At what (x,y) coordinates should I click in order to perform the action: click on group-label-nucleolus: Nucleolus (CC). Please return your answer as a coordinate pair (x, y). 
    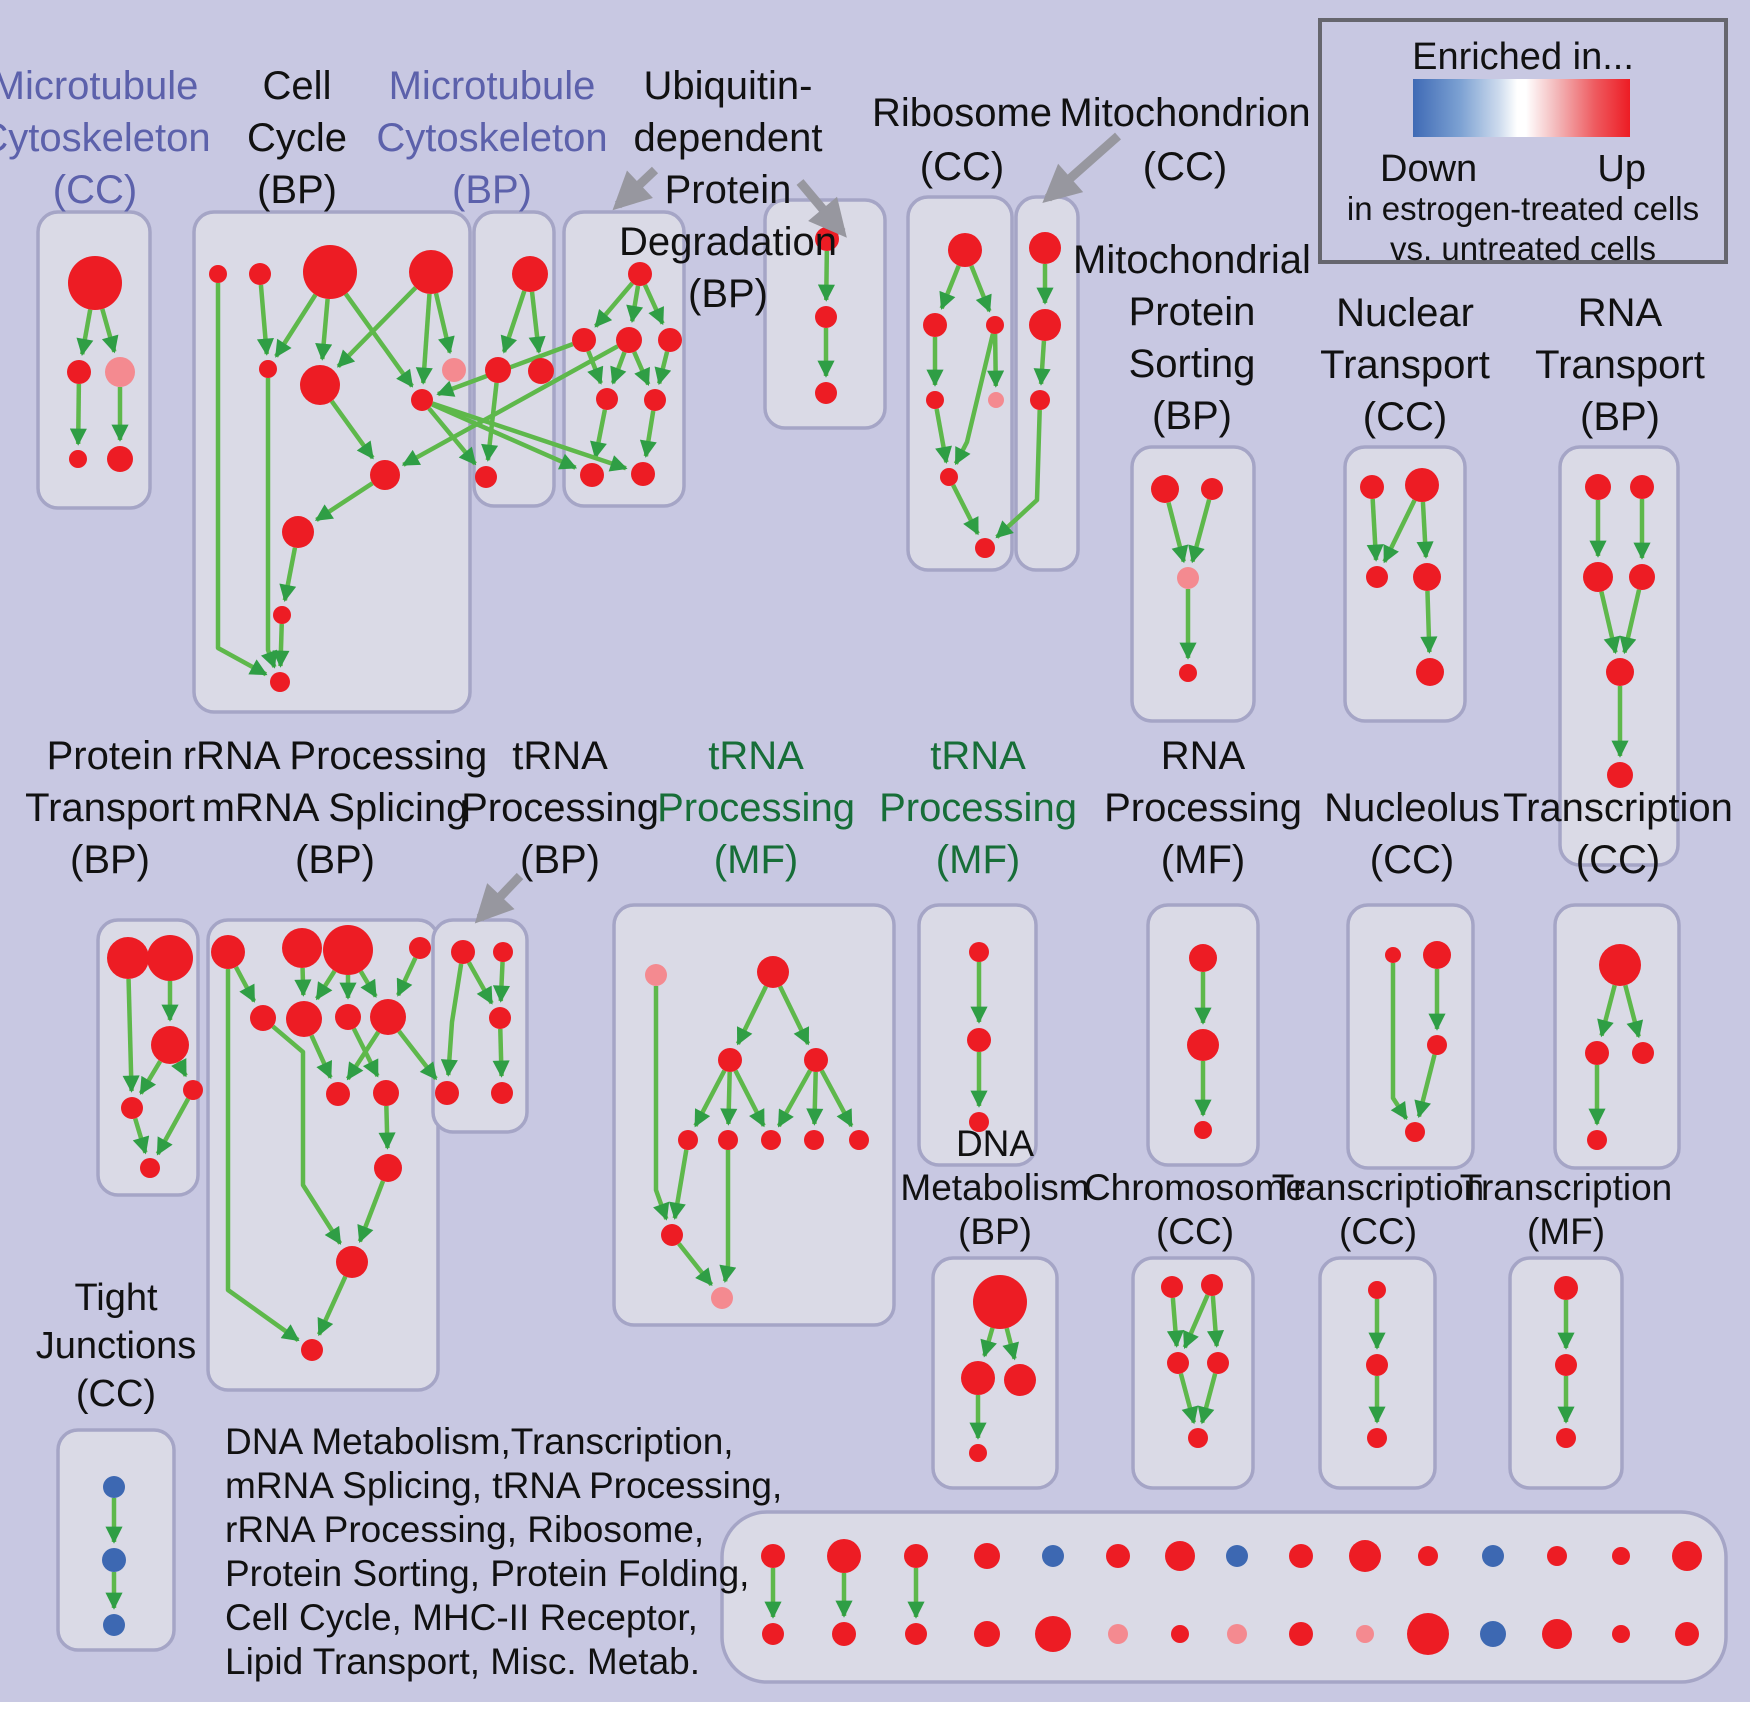
    Looking at the image, I should click on (1412, 834).